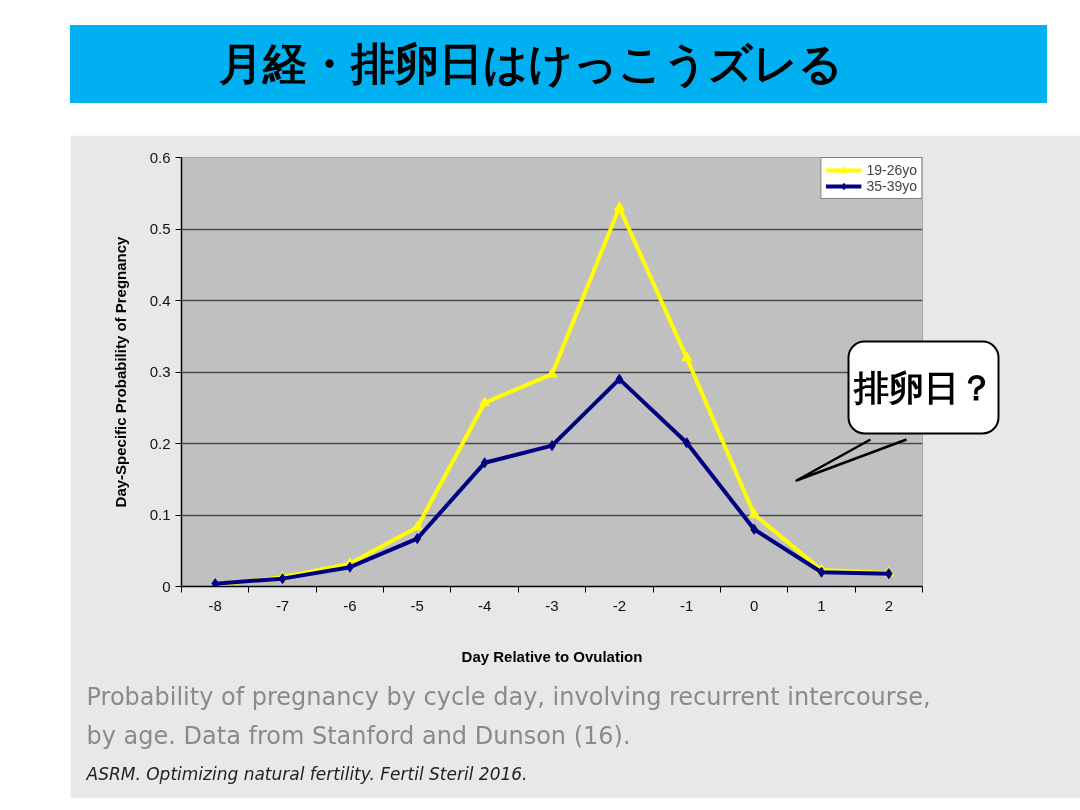 Image resolution: width=1080 pixels, height=810 pixels. Describe the element at coordinates (891, 186) in the screenshot. I see `legend-label: 35-39yo` at that location.